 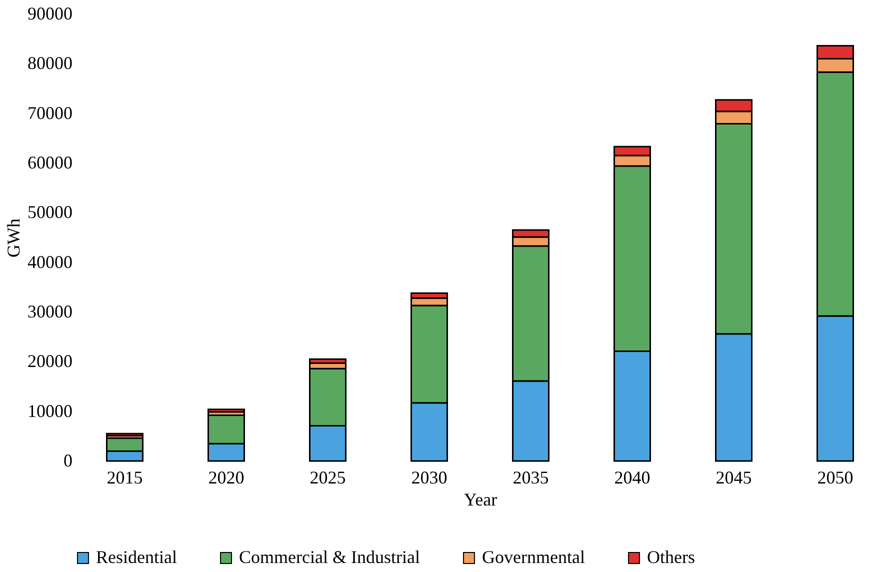 What do you see at coordinates (136, 557) in the screenshot?
I see `legend-label: Residential` at bounding box center [136, 557].